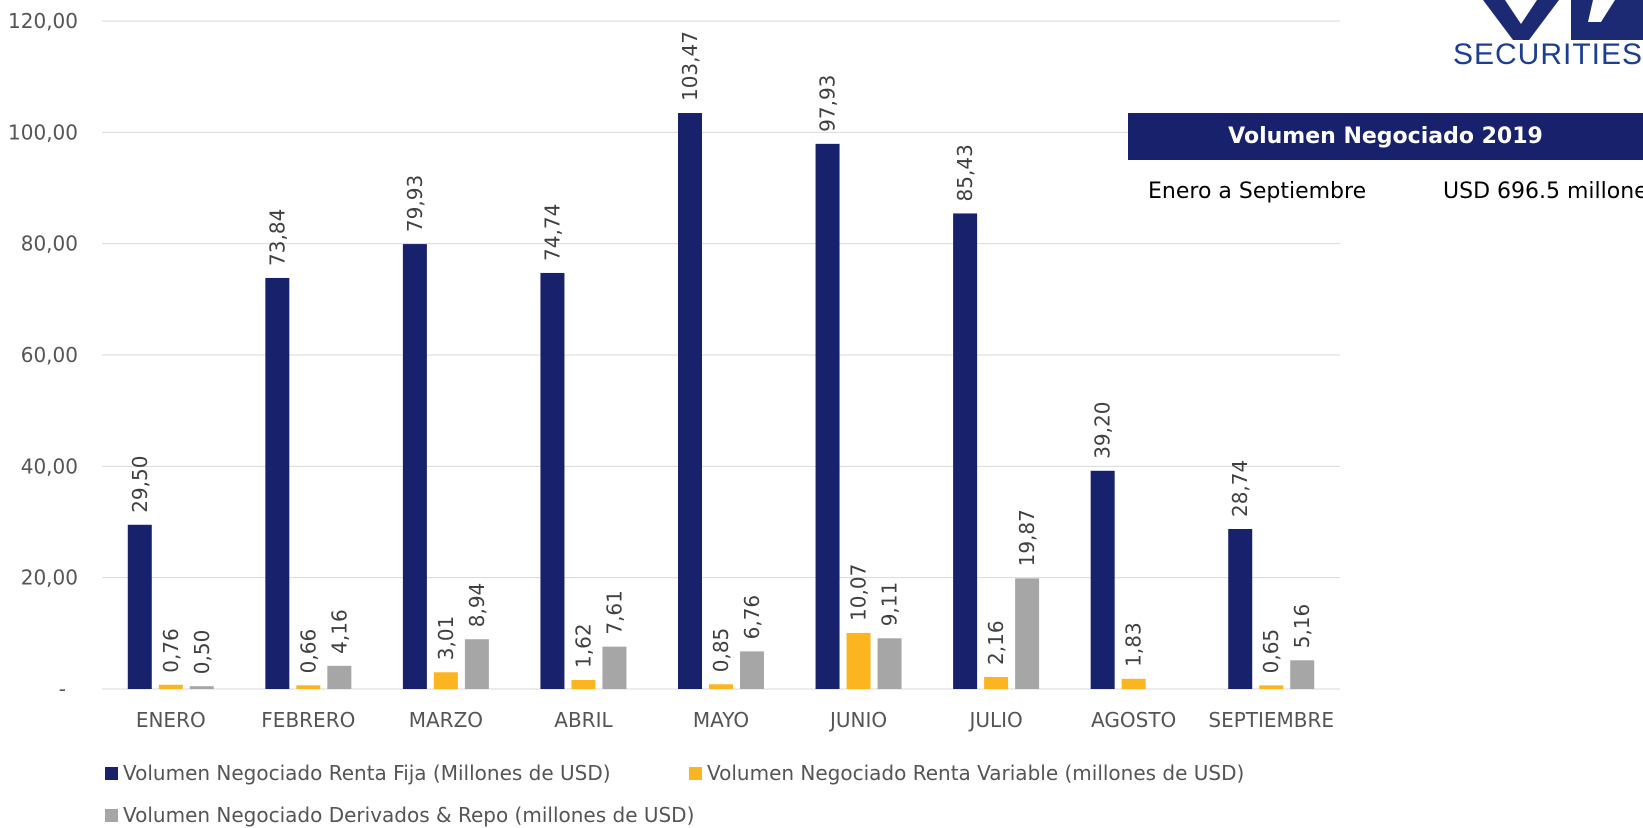  I want to click on logo-text: SECURITIES, so click(1548, 54).